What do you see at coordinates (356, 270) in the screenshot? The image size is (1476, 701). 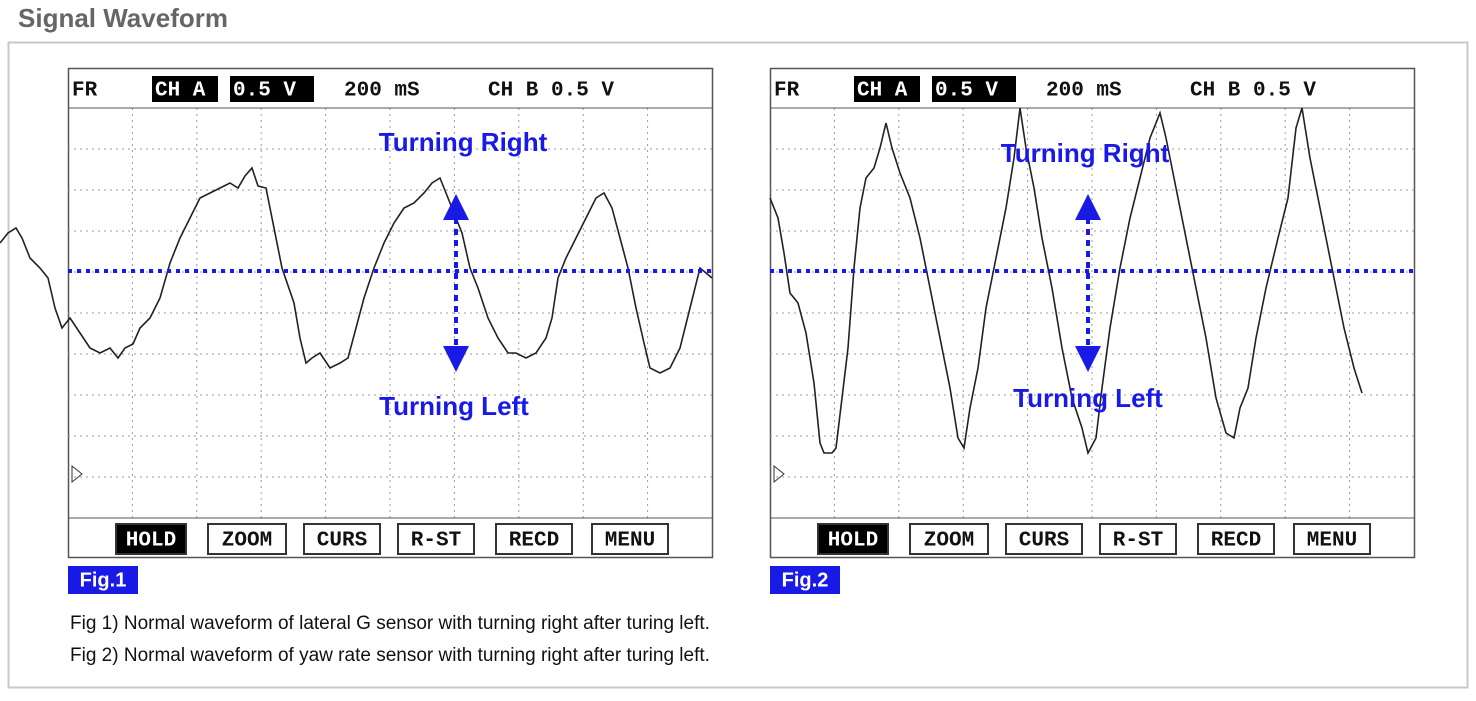 I see `waveform` at bounding box center [356, 270].